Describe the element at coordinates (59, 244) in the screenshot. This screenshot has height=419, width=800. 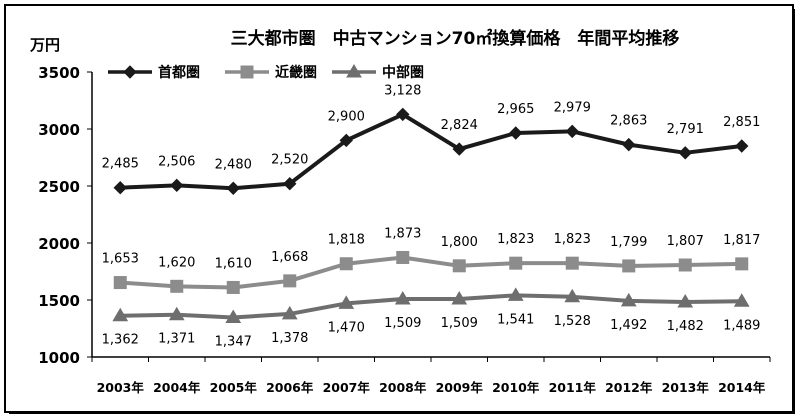
I see `y-tick-label: 2000` at that location.